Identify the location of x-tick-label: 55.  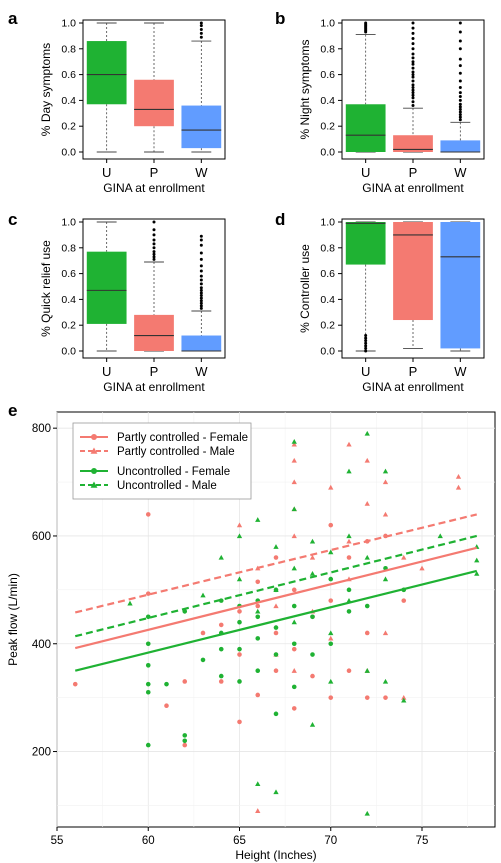
(57, 841).